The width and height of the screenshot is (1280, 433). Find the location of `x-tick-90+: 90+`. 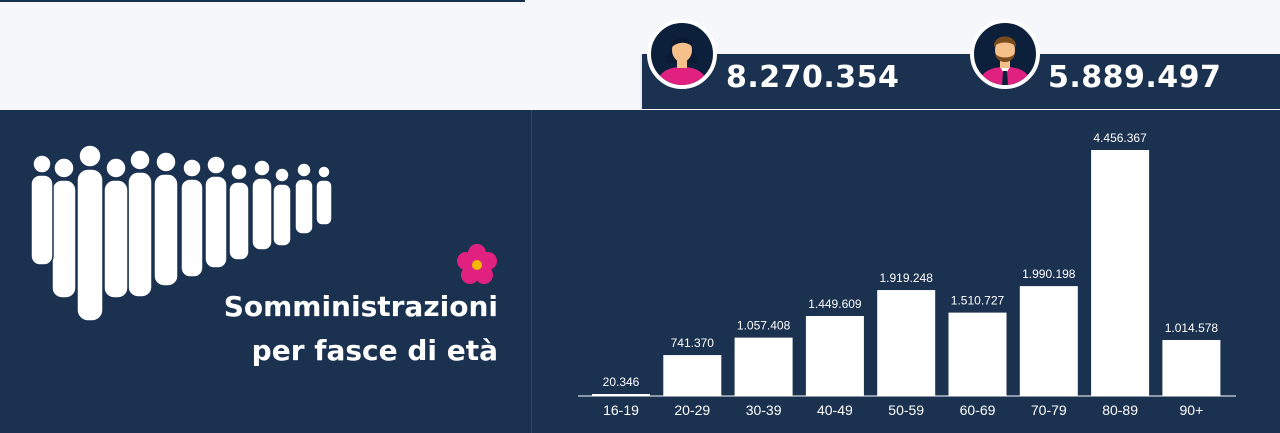

x-tick-90+: 90+ is located at coordinates (1192, 410).